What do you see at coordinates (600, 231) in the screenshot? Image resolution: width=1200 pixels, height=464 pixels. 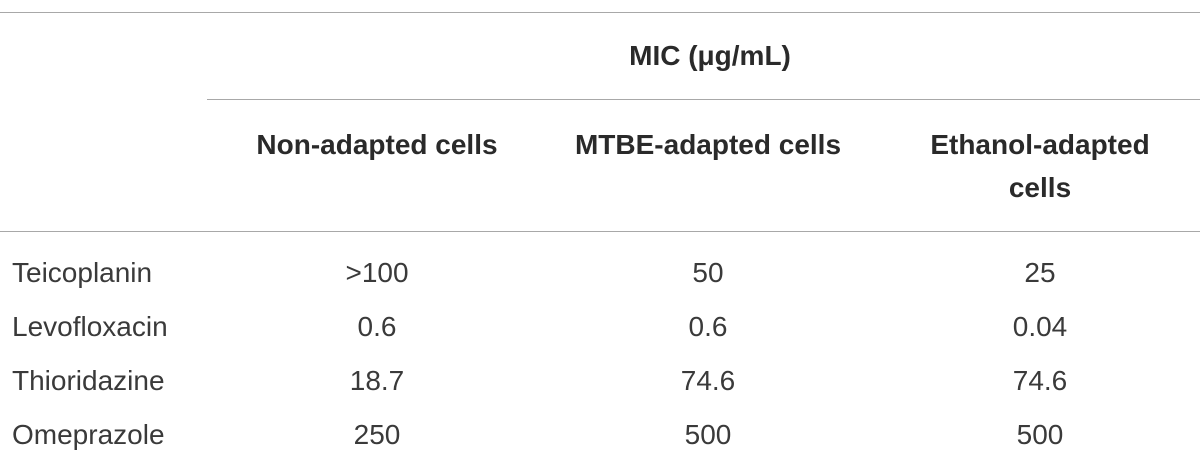 I see `header-rule` at bounding box center [600, 231].